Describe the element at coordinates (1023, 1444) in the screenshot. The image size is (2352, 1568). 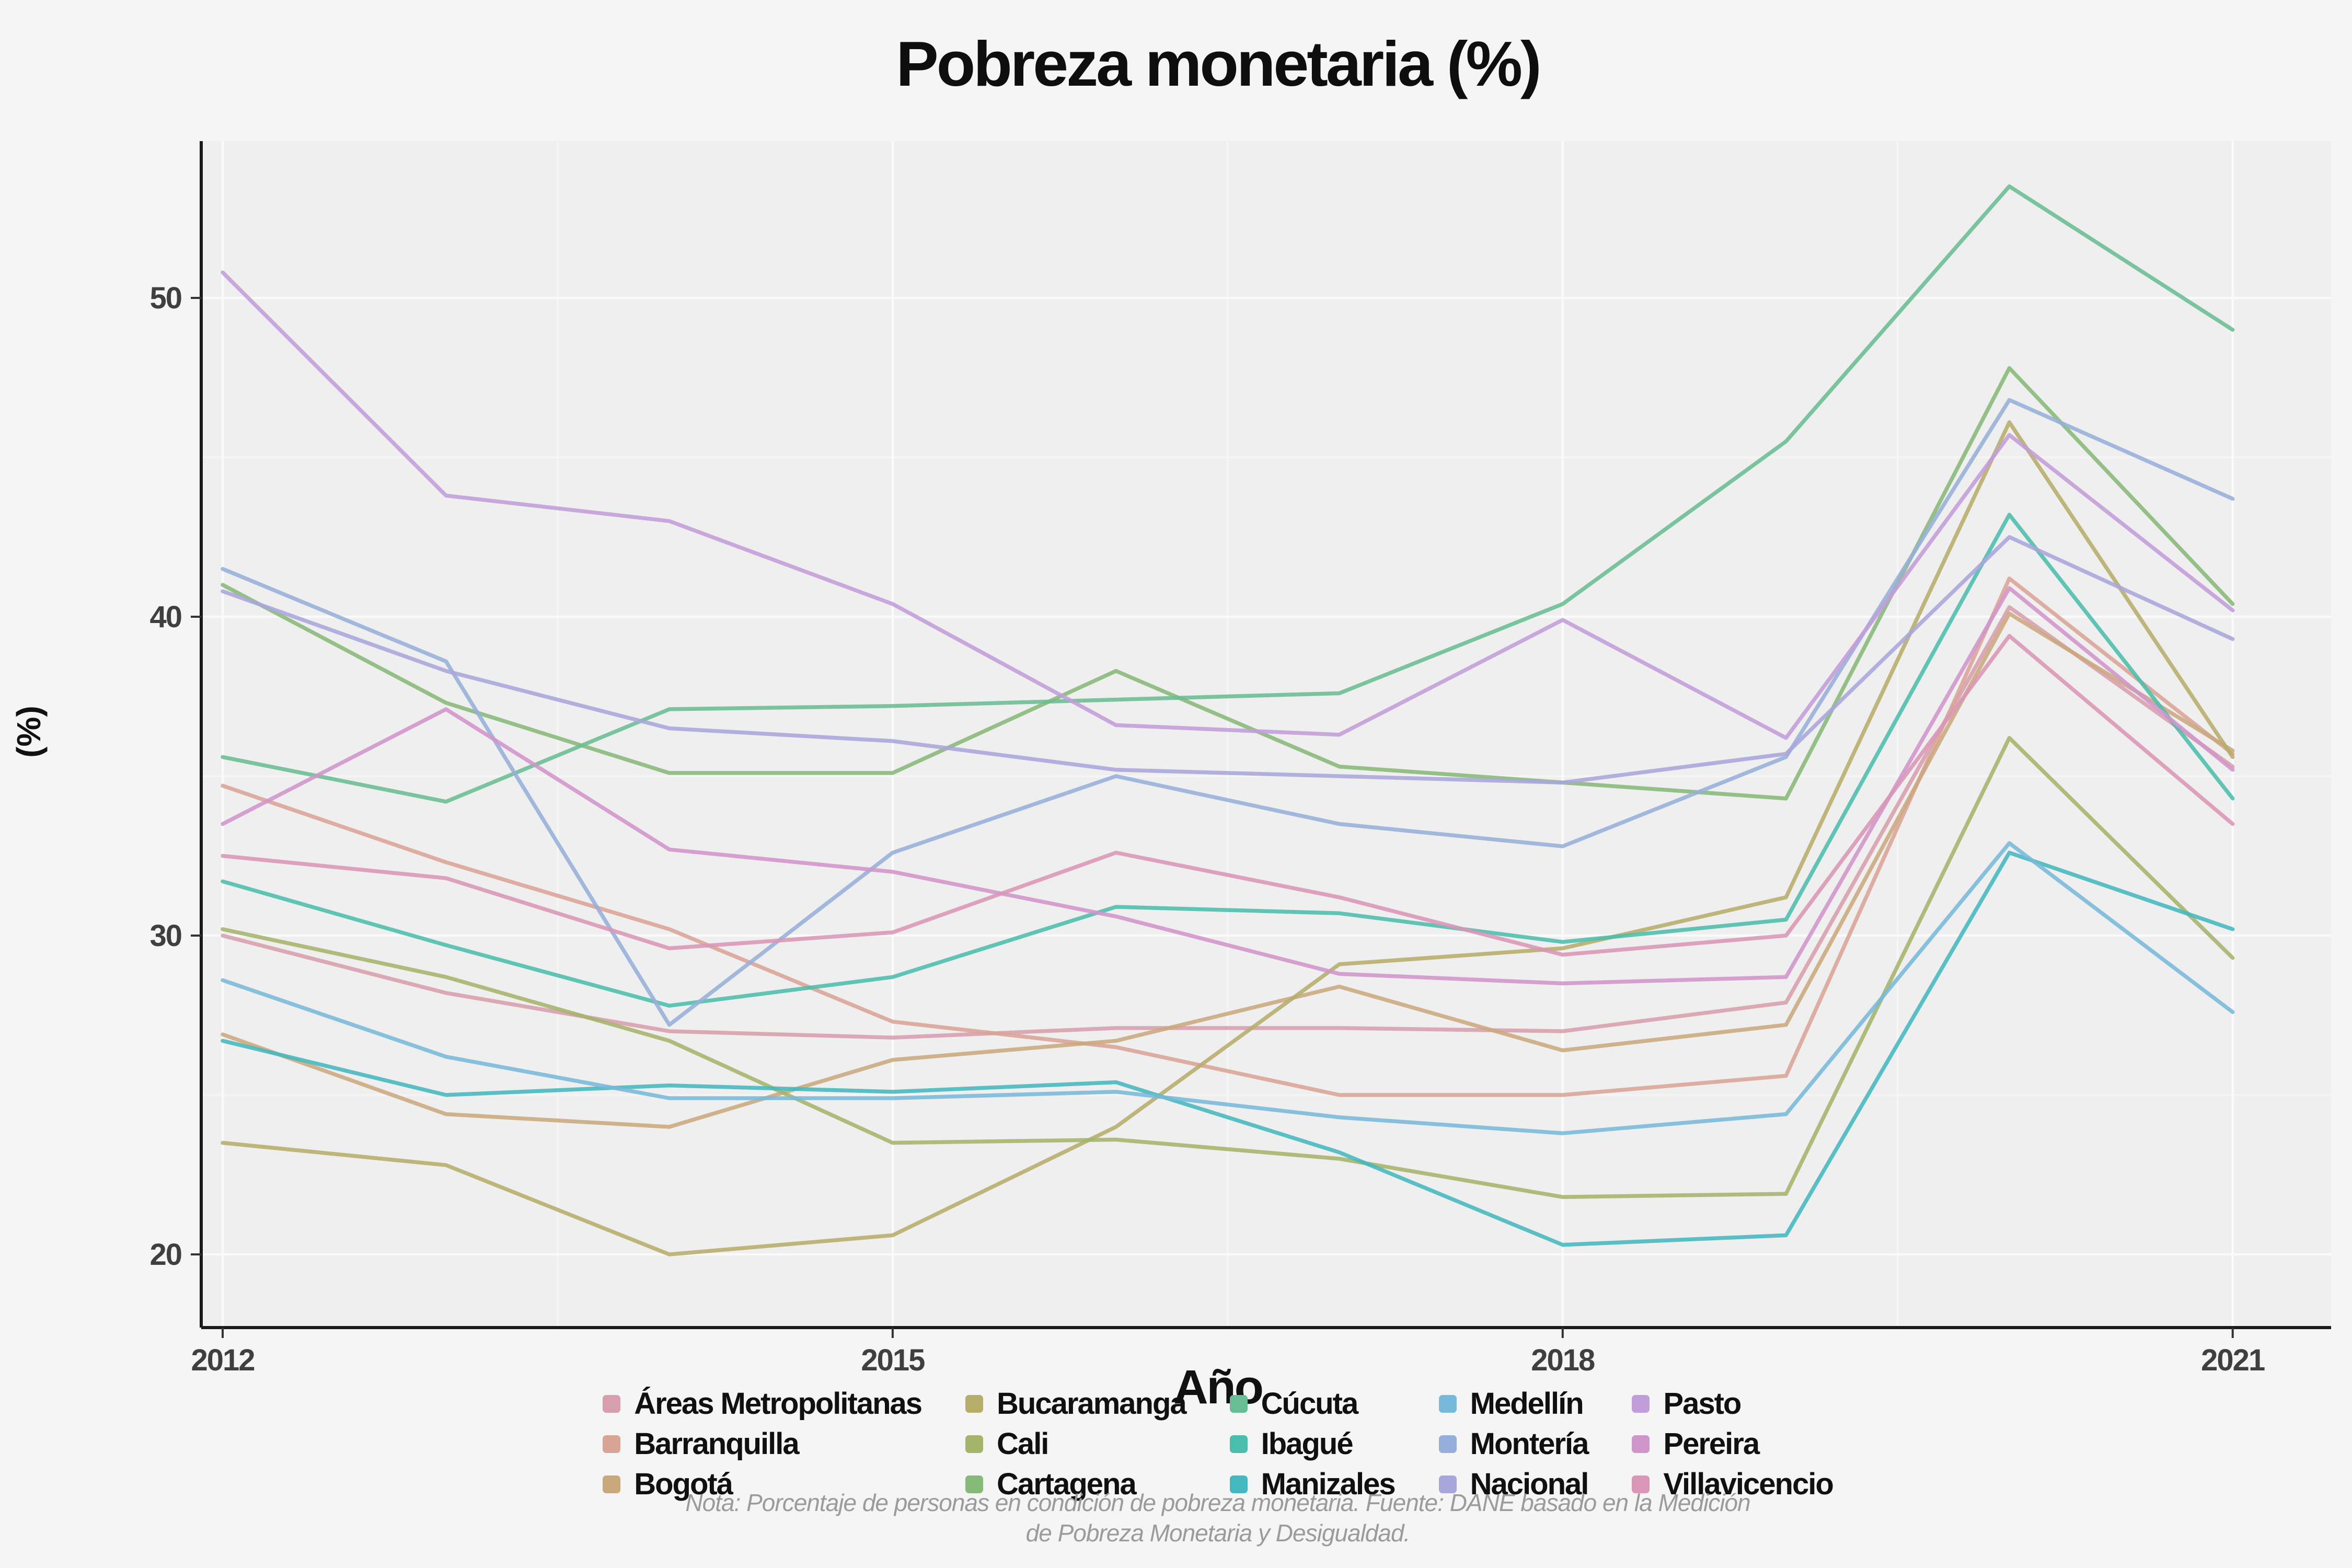
I see `legend-label-cali: Cali` at that location.